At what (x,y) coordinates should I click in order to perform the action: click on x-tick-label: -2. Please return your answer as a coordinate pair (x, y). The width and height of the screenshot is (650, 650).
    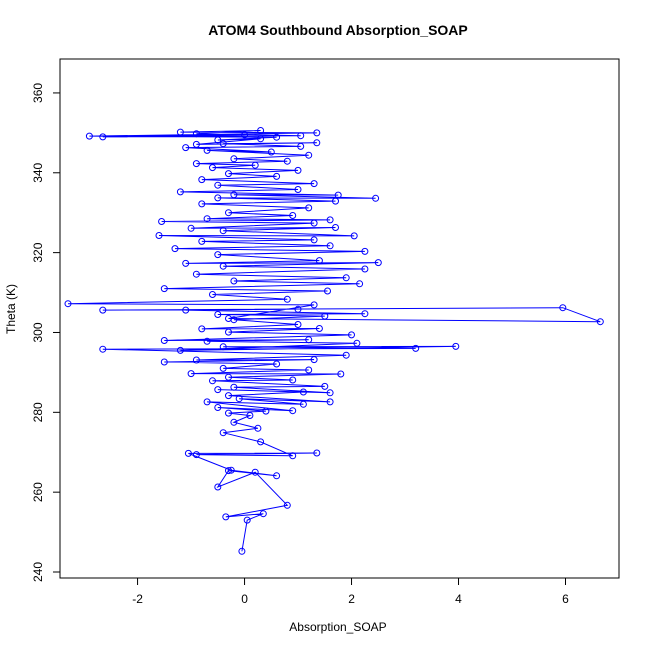
    Looking at the image, I should click on (137, 599).